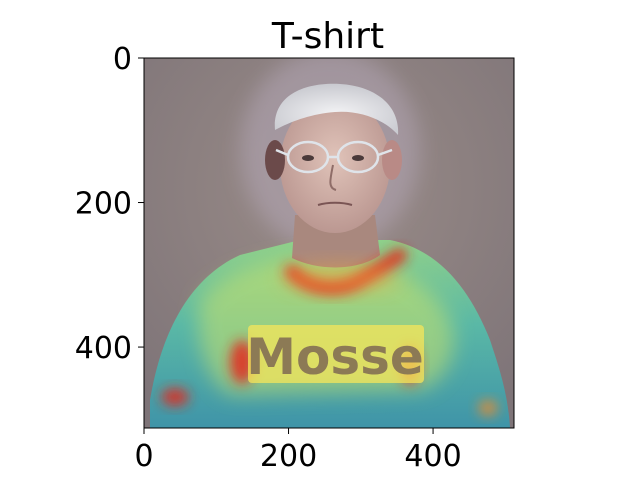  I want to click on x-axis-ticks: 0 200 400, so click(298, 451).